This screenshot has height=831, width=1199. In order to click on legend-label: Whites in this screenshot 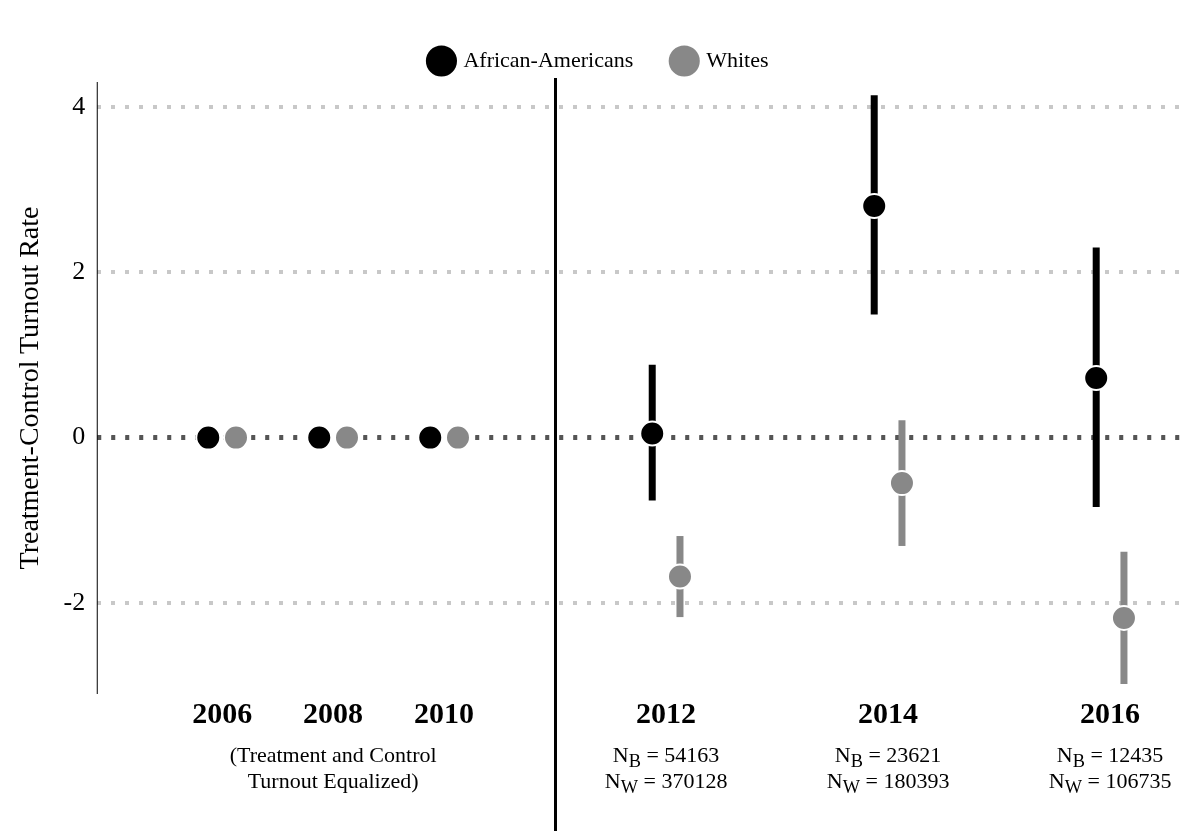, I will do `click(737, 59)`.